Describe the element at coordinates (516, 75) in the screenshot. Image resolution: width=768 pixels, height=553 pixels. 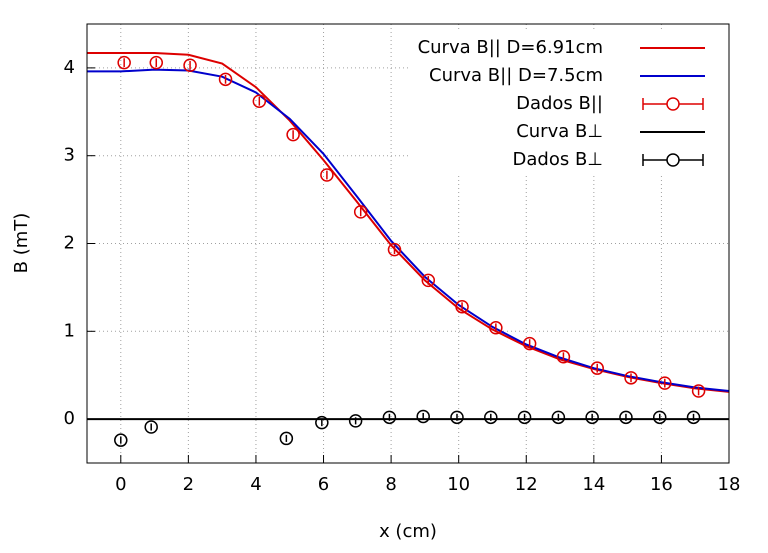
I see `legend-label: Curva B|| D=7.5cm` at that location.